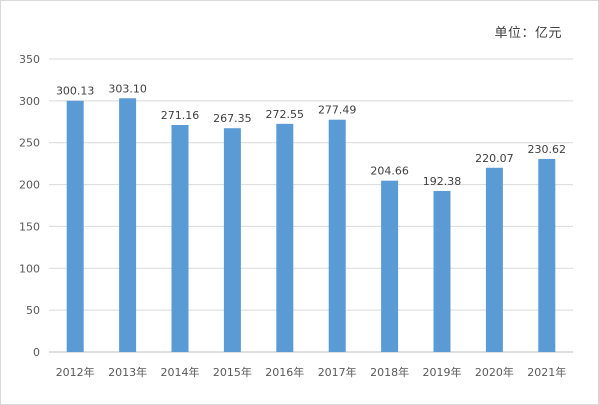  Describe the element at coordinates (547, 149) in the screenshot. I see `data-label: 230.62` at that location.